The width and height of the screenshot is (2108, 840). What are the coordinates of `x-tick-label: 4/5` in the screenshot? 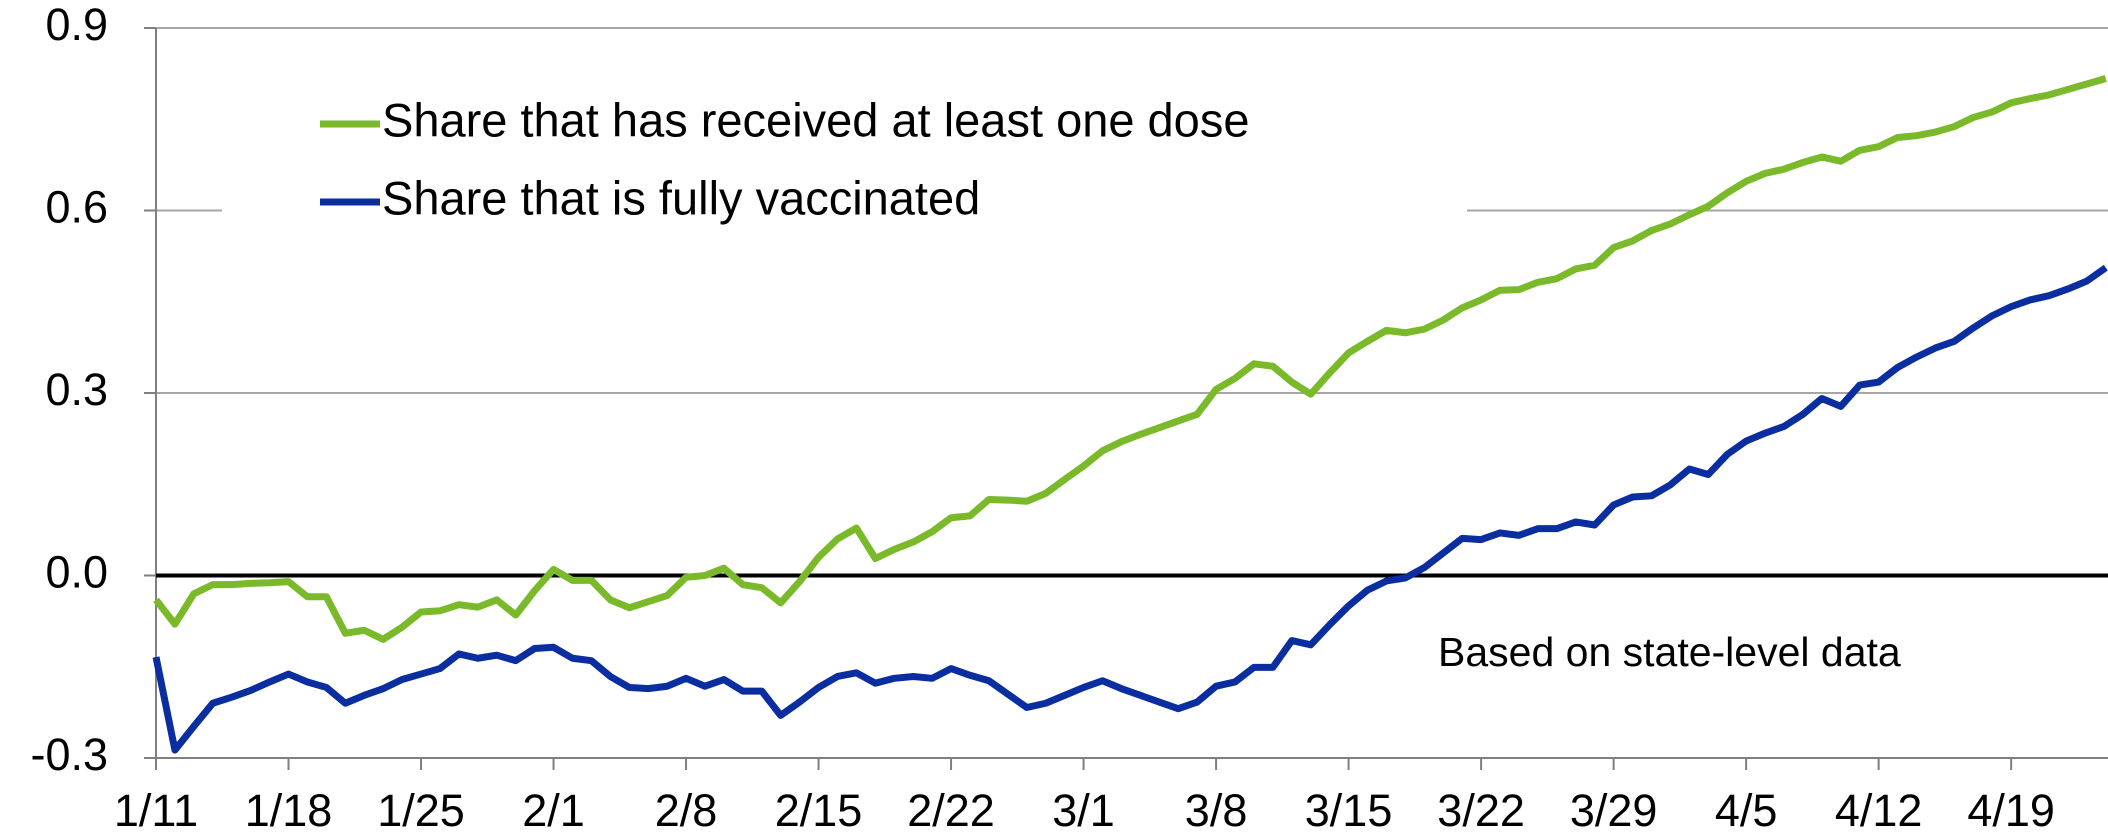 It's located at (1746, 810).